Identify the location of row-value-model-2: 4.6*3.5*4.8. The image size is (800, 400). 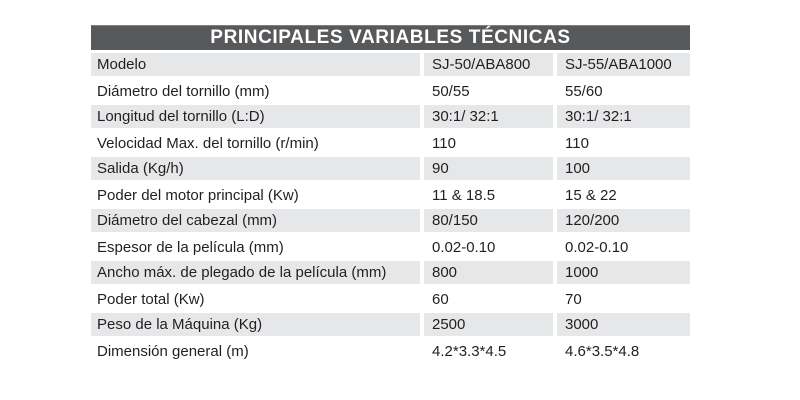
(602, 351).